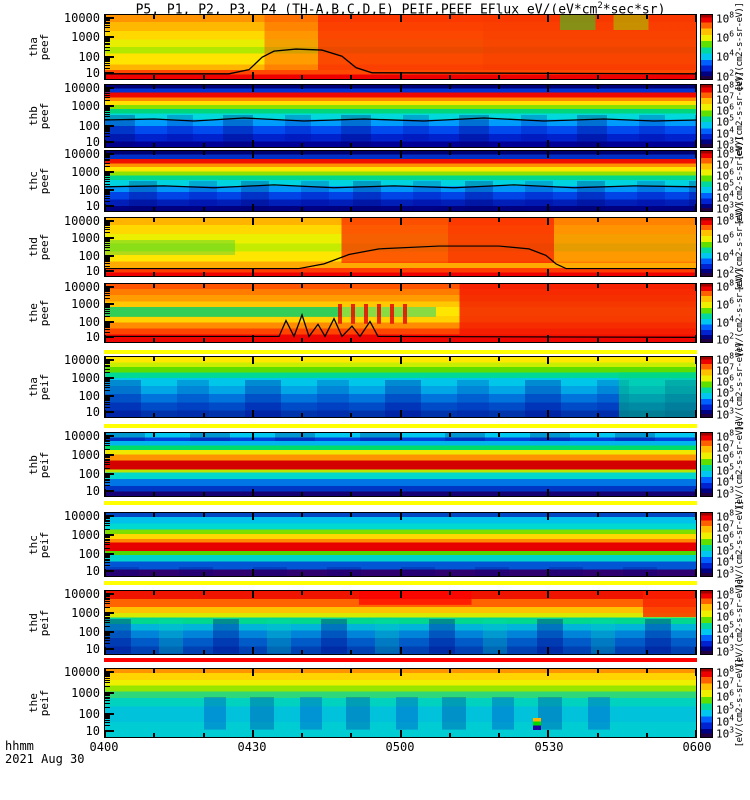 Image resolution: width=750 pixels, height=800 pixels. What do you see at coordinates (706, 47) in the screenshot?
I see `colorbar-tha-peef` at bounding box center [706, 47].